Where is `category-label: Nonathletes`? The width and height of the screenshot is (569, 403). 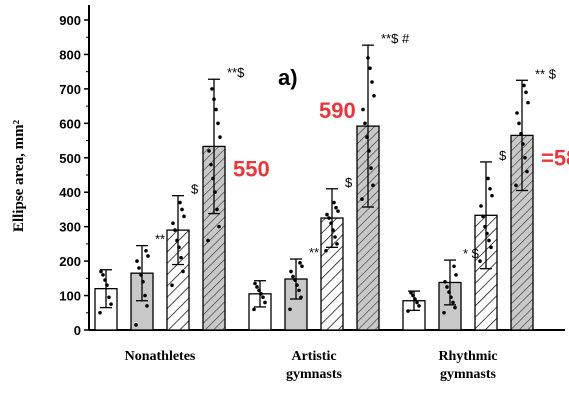
category-label: Nonathletes is located at coordinates (160, 356).